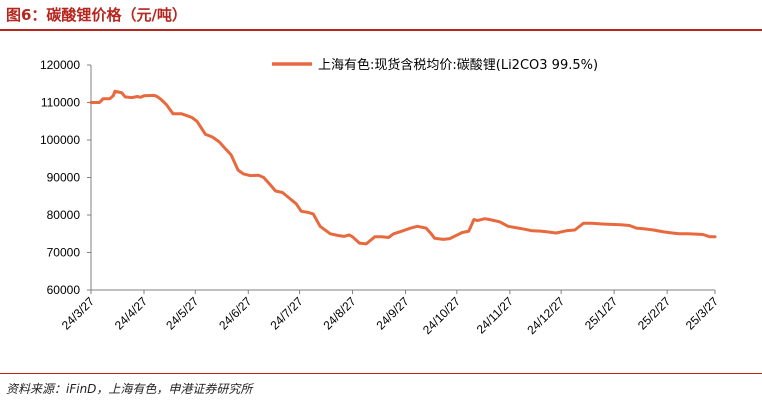 This screenshot has width=762, height=403. What do you see at coordinates (441, 315) in the screenshot?
I see `x-tick-label: 24/10/27` at bounding box center [441, 315].